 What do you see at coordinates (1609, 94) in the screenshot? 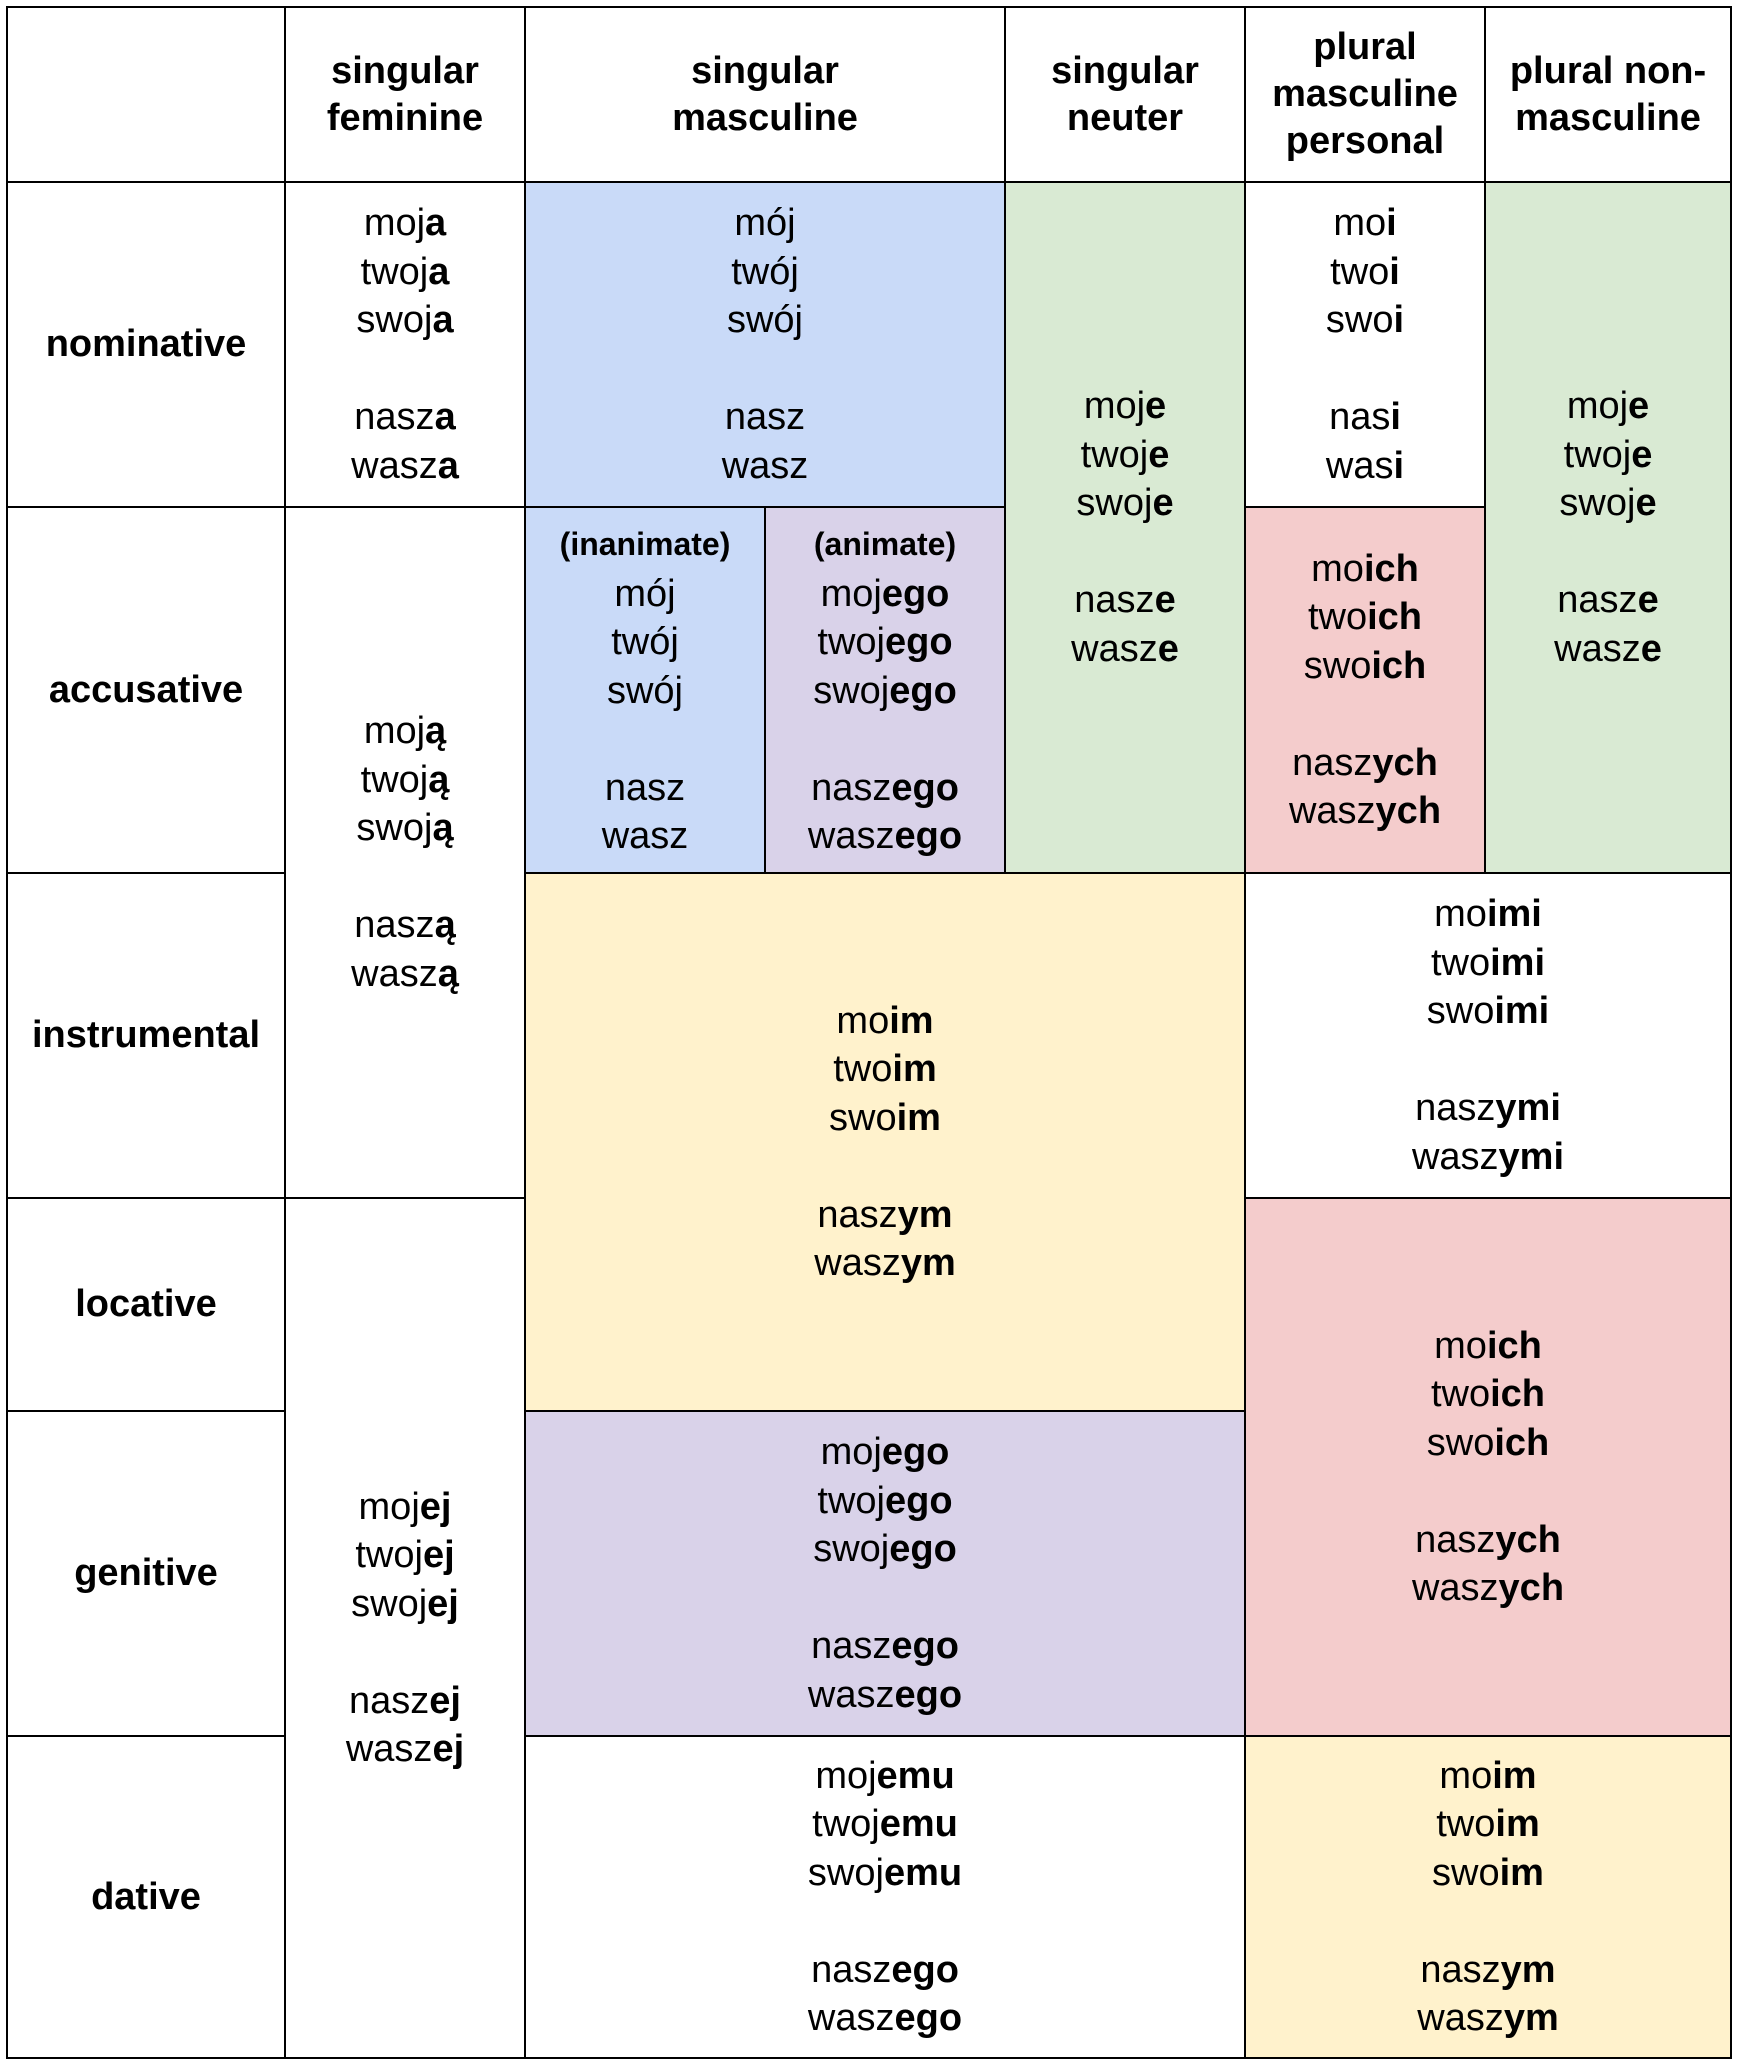
I see `header-plural-non-masculine: plural non- masculine` at bounding box center [1609, 94].